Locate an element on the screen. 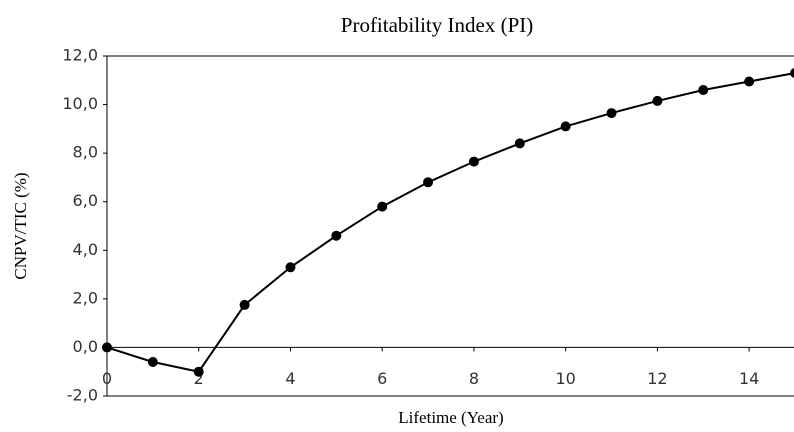 The image size is (794, 432). y-tick-label: 4,0 is located at coordinates (85, 249).